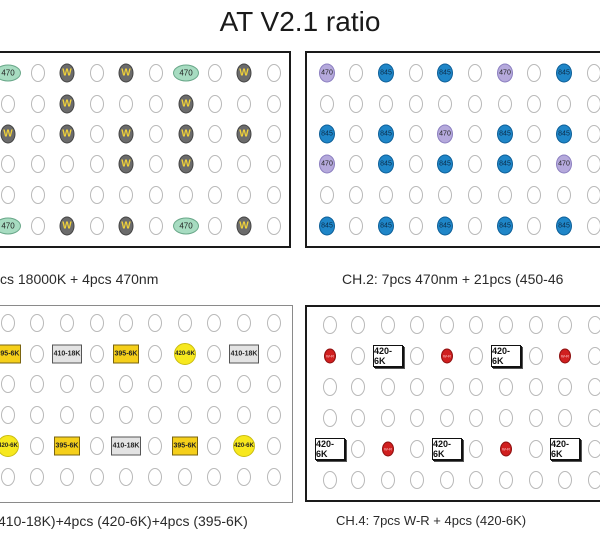  What do you see at coordinates (126, 446) in the screenshot?
I see `led-410-18k: 410-18K` at bounding box center [126, 446].